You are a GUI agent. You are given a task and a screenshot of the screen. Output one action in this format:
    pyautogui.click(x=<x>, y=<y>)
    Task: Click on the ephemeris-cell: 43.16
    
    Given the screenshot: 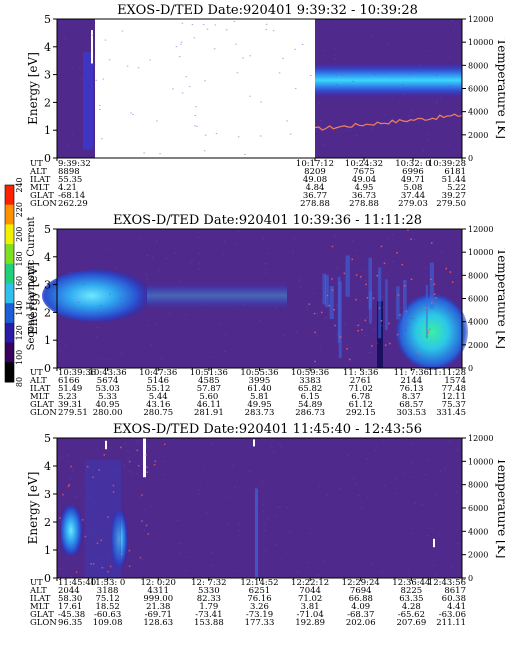 What is the action you would take?
    pyautogui.click(x=158, y=405)
    